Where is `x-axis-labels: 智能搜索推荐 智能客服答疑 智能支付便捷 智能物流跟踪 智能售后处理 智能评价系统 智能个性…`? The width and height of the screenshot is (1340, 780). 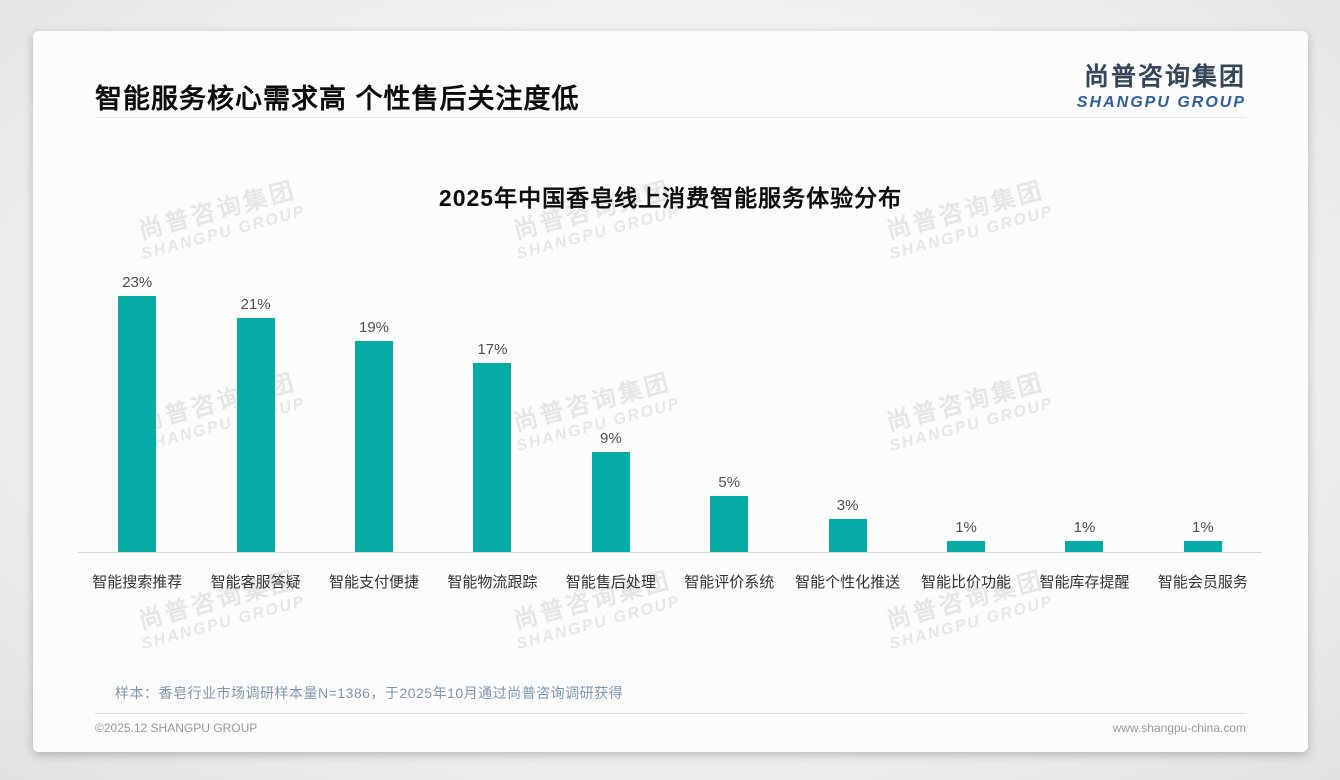
x-axis-labels: 智能搜索推荐 智能客服答疑 智能支付便捷 智能物流跟踪 智能售后处理 智能评价系统 智能个性… is located at coordinates (670, 581).